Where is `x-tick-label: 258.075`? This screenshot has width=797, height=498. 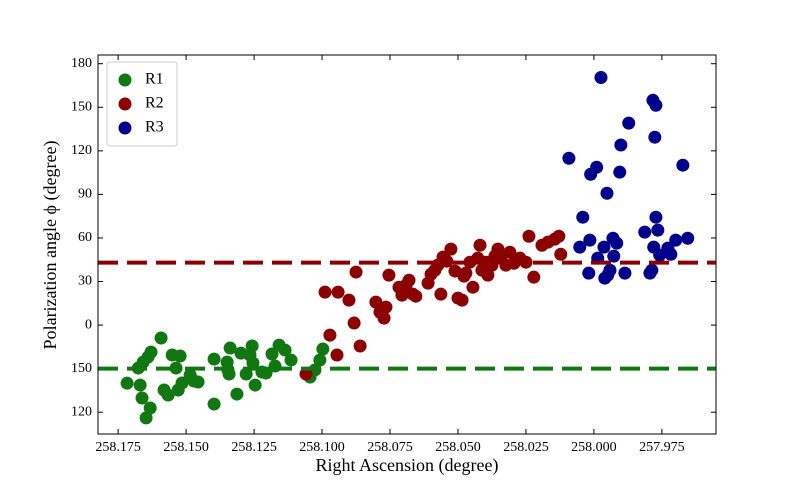 x-tick-label: 258.075 is located at coordinates (390, 447).